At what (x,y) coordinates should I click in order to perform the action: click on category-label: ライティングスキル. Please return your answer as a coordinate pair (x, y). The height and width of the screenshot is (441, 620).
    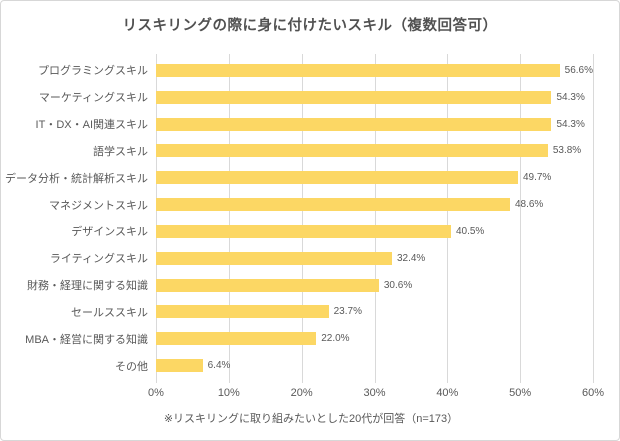
    Looking at the image, I should click on (98, 259).